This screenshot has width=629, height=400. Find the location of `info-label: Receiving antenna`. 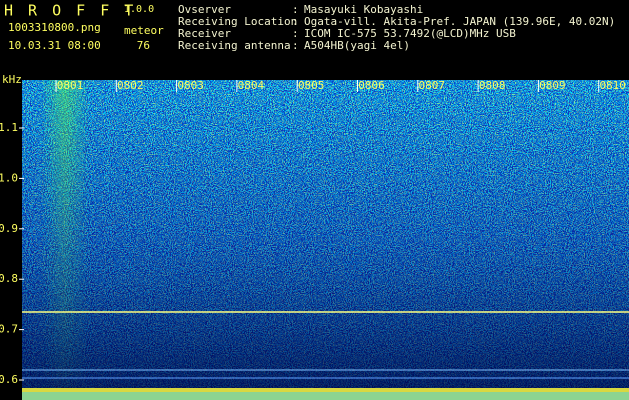

info-label: Receiving antenna is located at coordinates (234, 45).